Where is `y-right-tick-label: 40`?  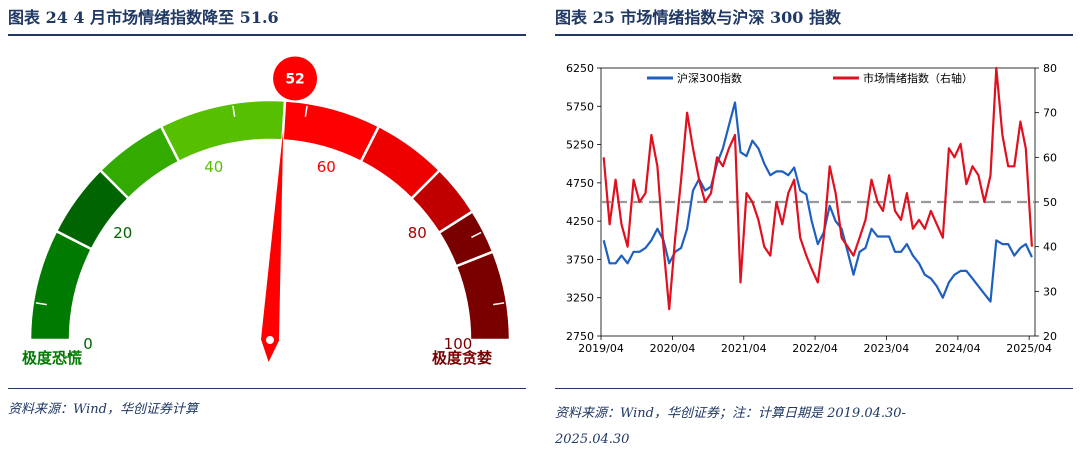 y-right-tick-label: 40 is located at coordinates (1050, 247).